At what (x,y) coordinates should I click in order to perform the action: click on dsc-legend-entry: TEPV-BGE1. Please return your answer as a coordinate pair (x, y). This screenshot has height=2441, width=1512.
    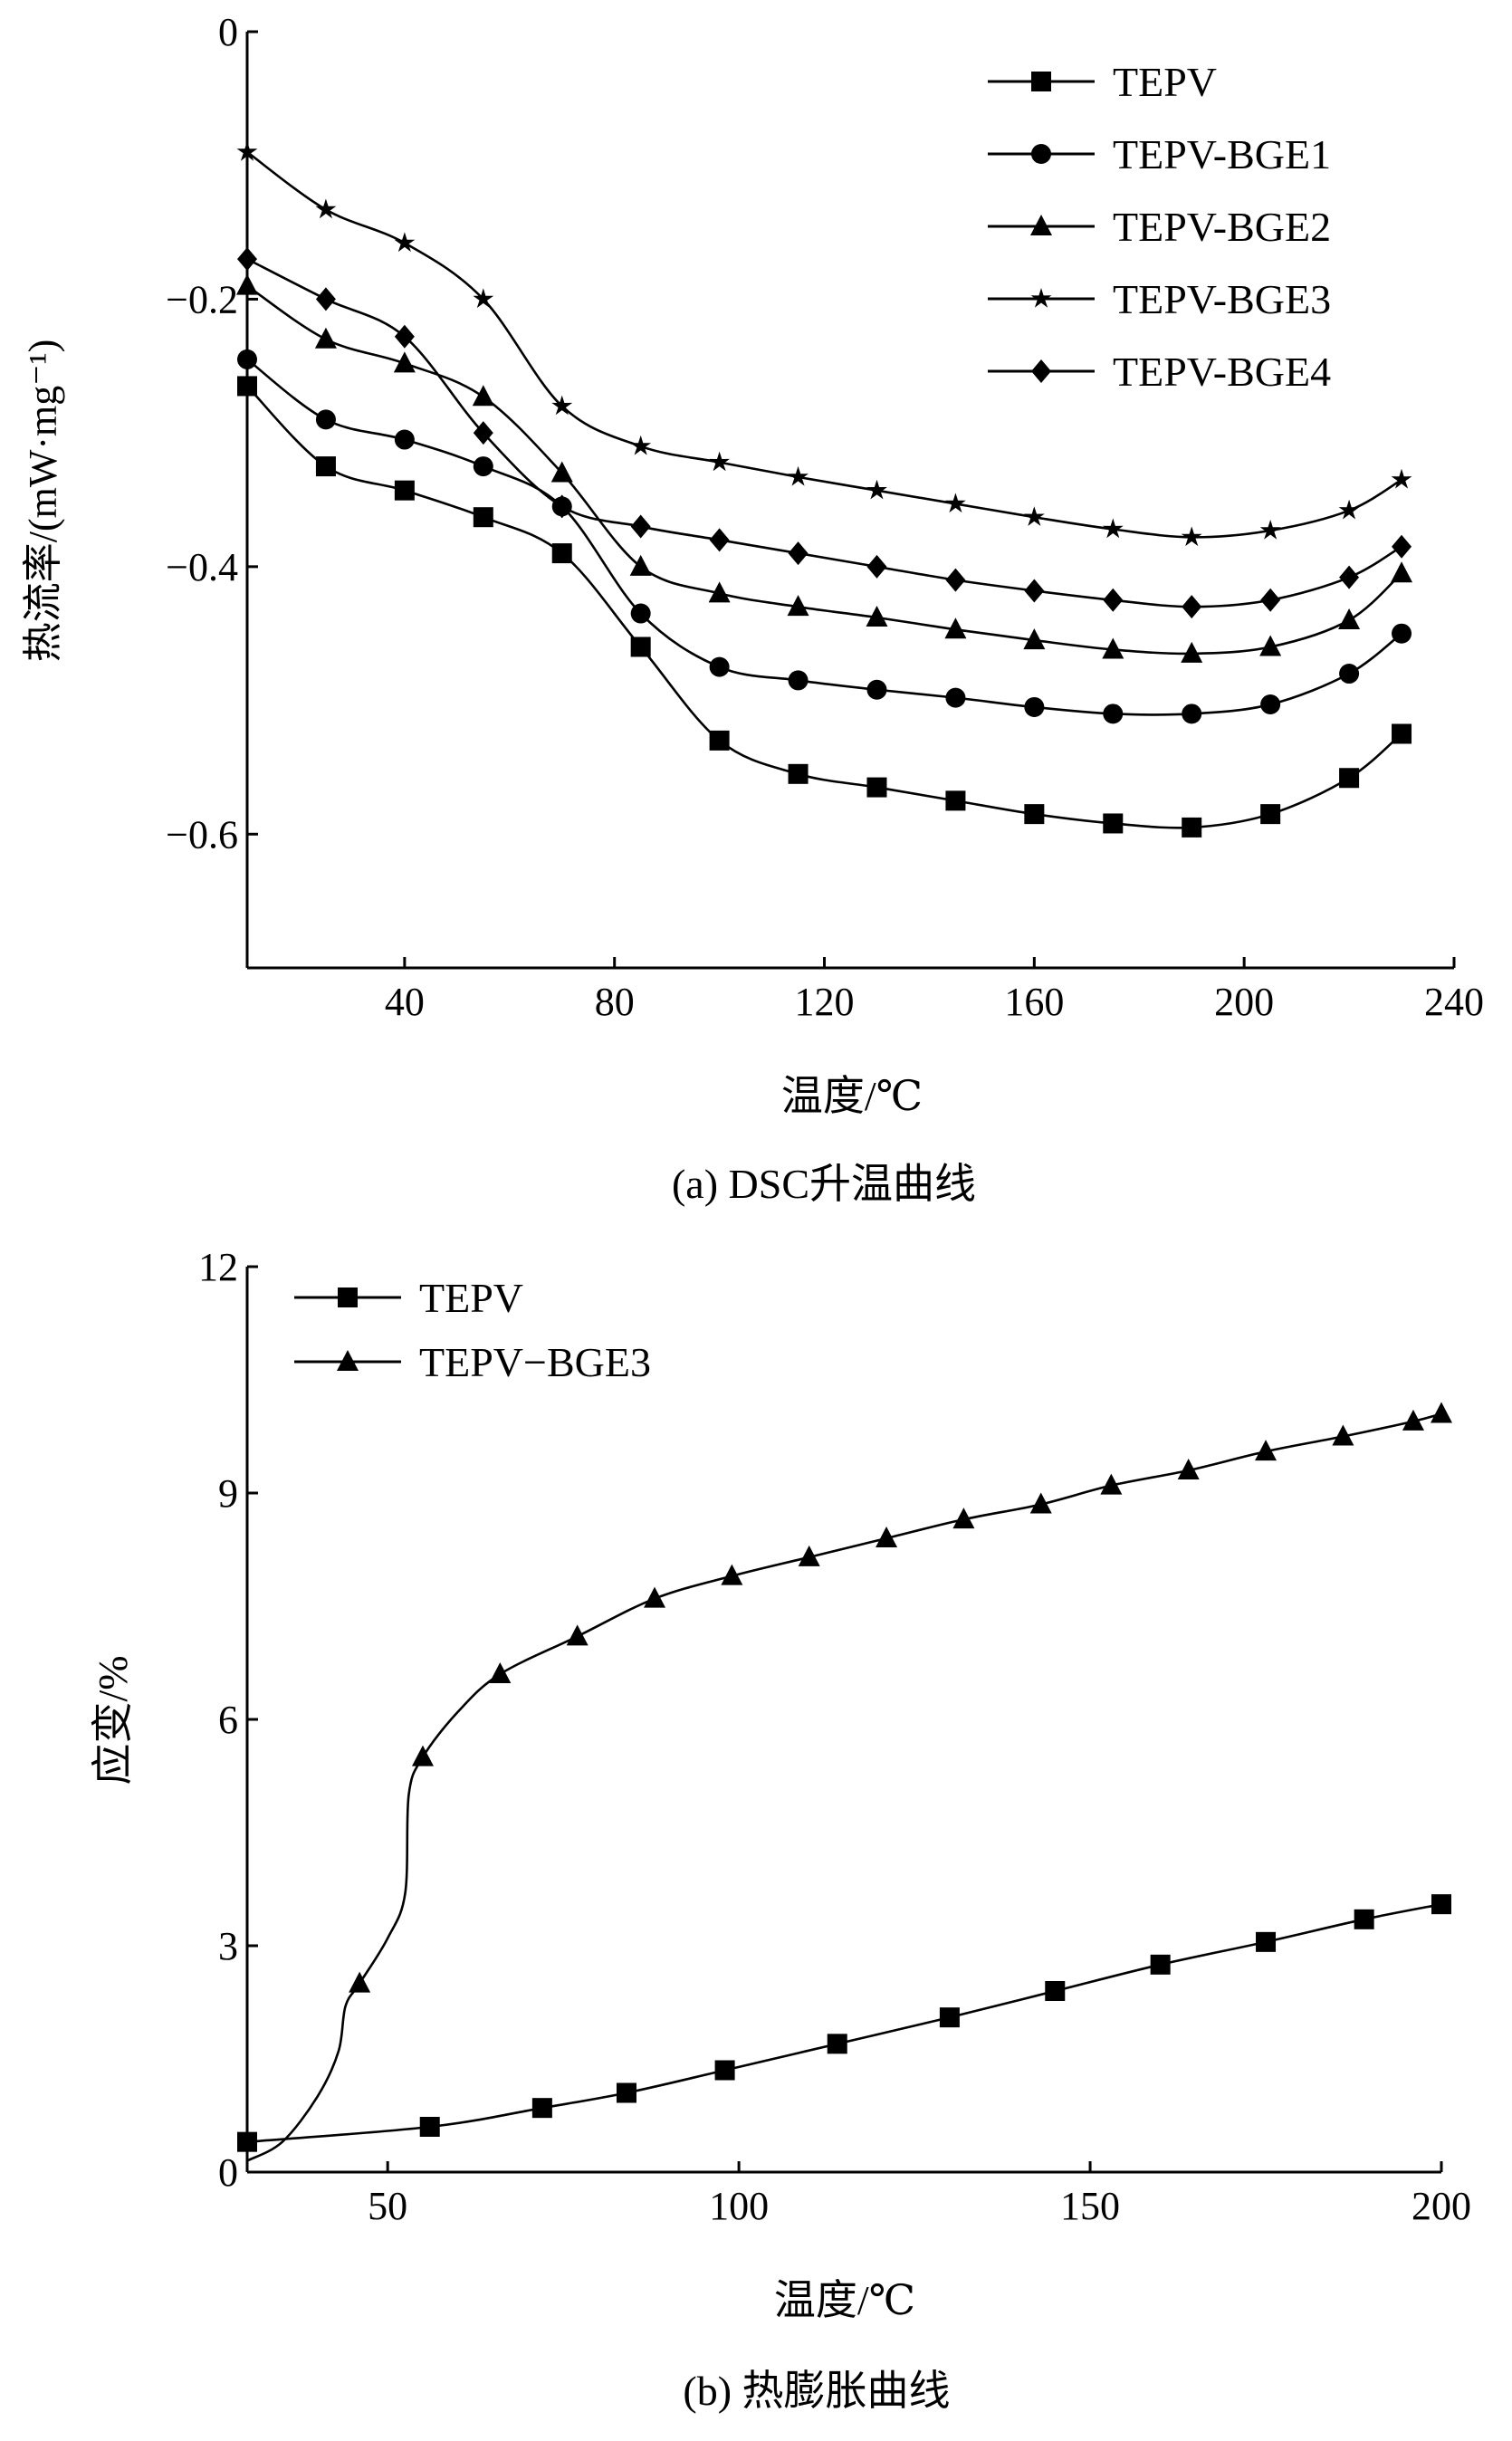
    Looking at the image, I should click on (1159, 154).